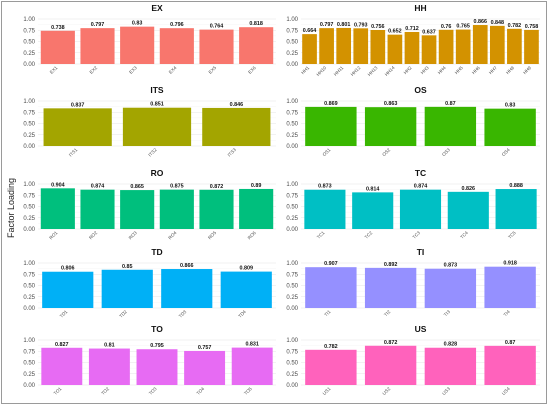  Describe the element at coordinates (310, 31) in the screenshot. I see `data-label: 0.664` at that location.